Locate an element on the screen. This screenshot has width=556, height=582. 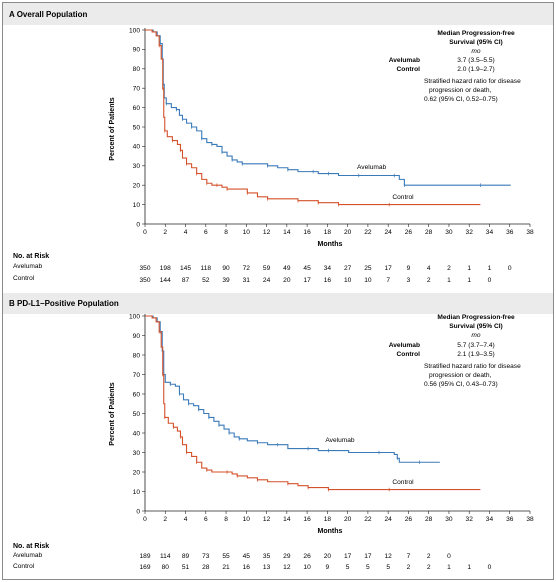
panel-b-x-tick-label: 4 is located at coordinates (186, 519).